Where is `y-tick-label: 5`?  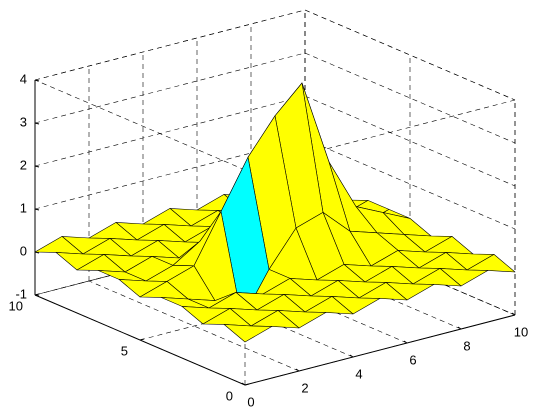
y-tick-label: 5 is located at coordinates (124, 350).